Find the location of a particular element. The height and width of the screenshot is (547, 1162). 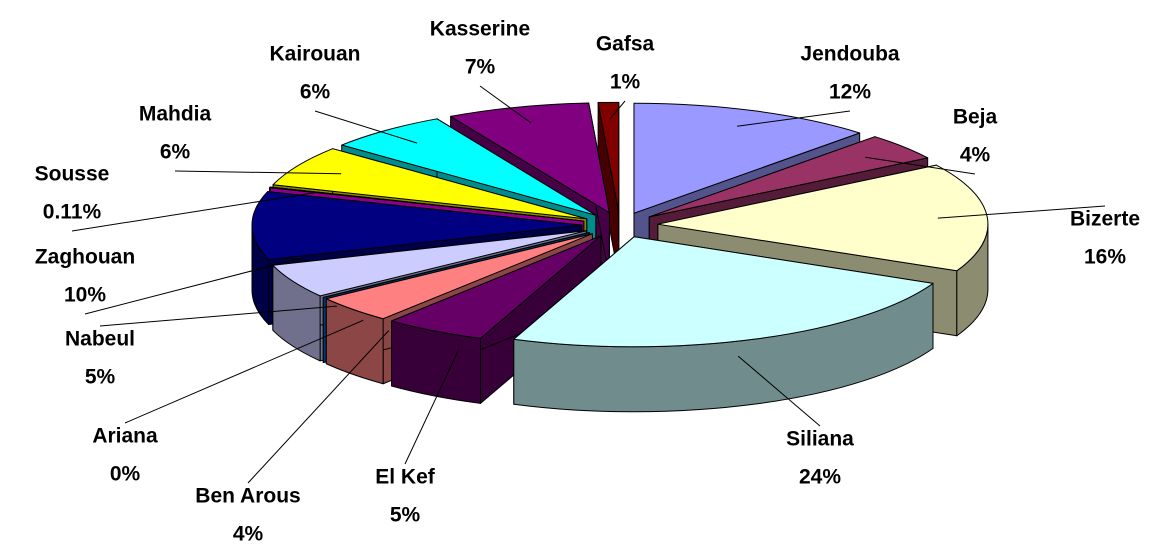

slice-label: Ben Arous is located at coordinates (247, 496).